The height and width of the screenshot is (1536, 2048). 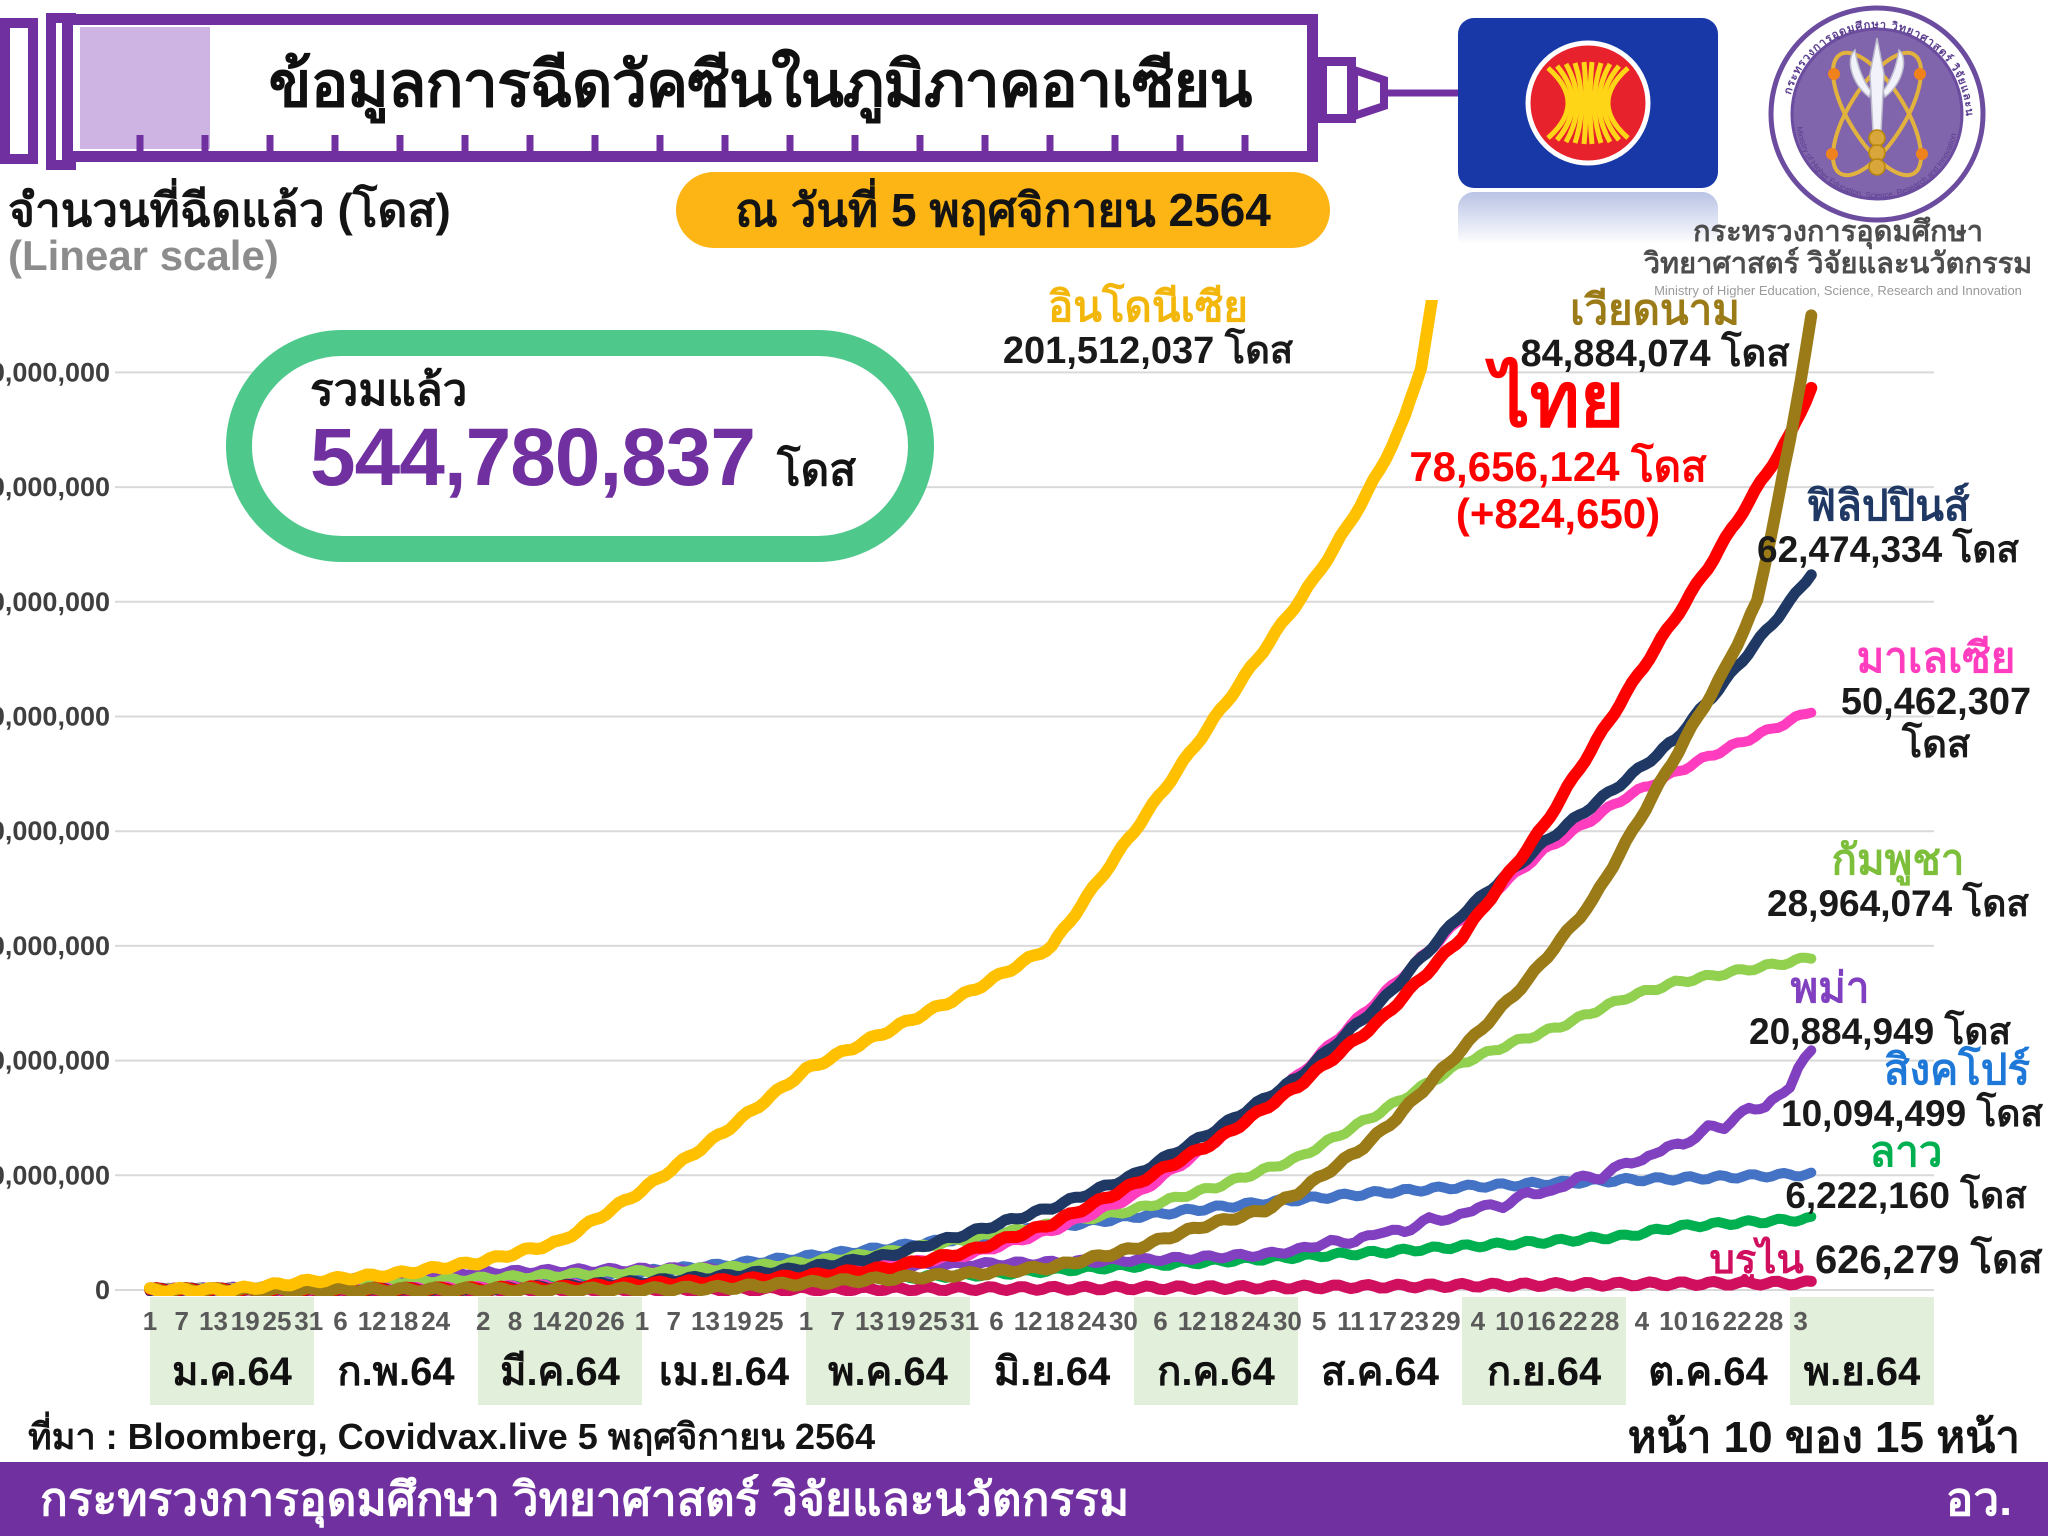 What do you see at coordinates (1414, 1321) in the screenshot?
I see `day-tick-label: 23` at bounding box center [1414, 1321].